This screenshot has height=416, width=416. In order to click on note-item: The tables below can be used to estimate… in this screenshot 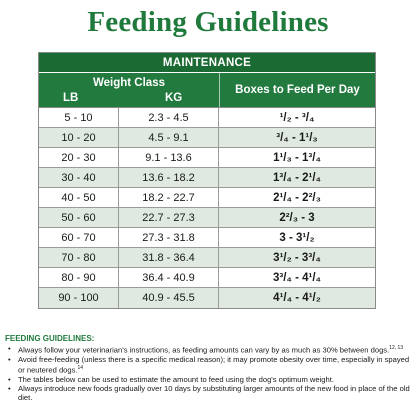, I will do `click(209, 379)`.